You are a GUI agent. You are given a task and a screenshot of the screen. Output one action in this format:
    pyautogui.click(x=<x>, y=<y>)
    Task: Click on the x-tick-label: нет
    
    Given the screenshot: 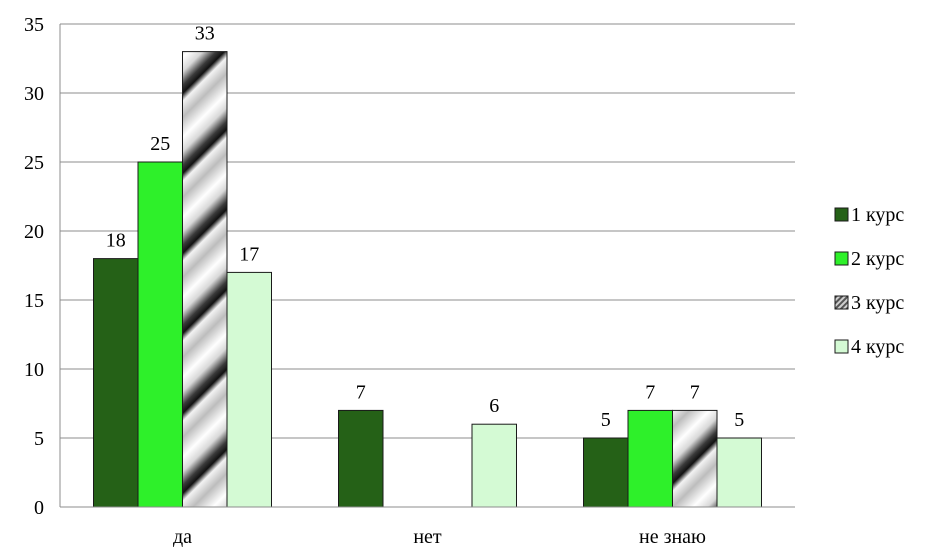 What is the action you would take?
    pyautogui.click(x=427, y=537)
    